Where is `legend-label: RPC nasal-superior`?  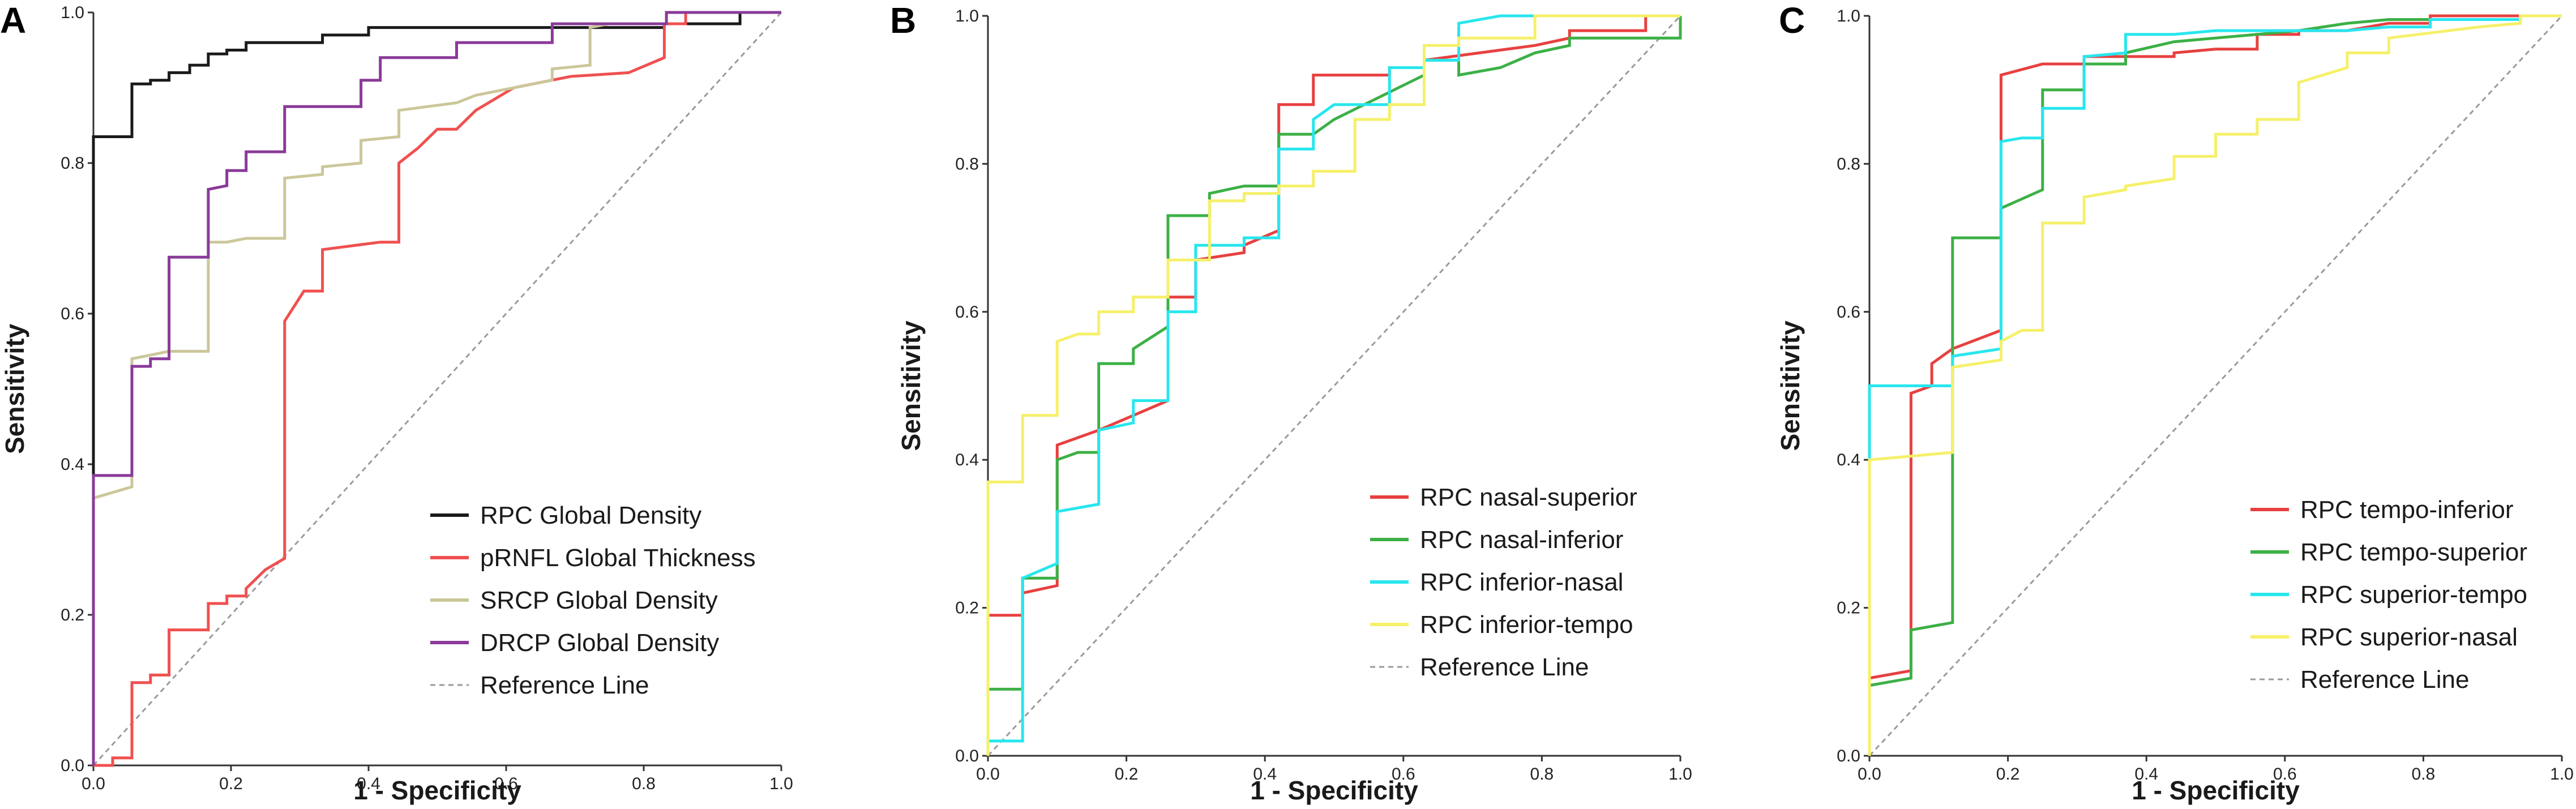
legend-label: RPC nasal-superior is located at coordinates (1528, 497).